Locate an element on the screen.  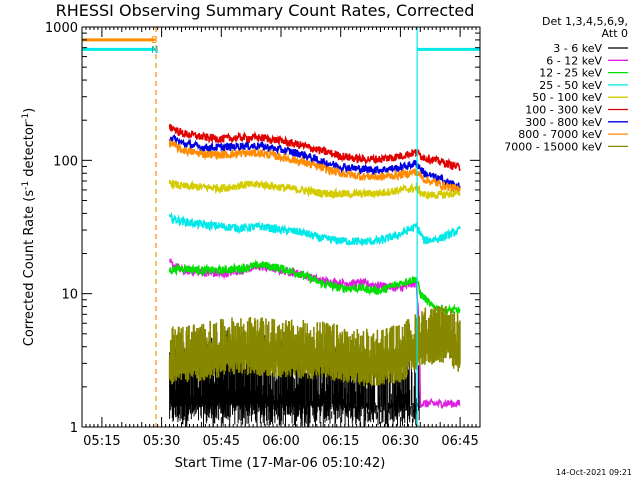
x-tick-label: 05:45 is located at coordinates (221, 441).